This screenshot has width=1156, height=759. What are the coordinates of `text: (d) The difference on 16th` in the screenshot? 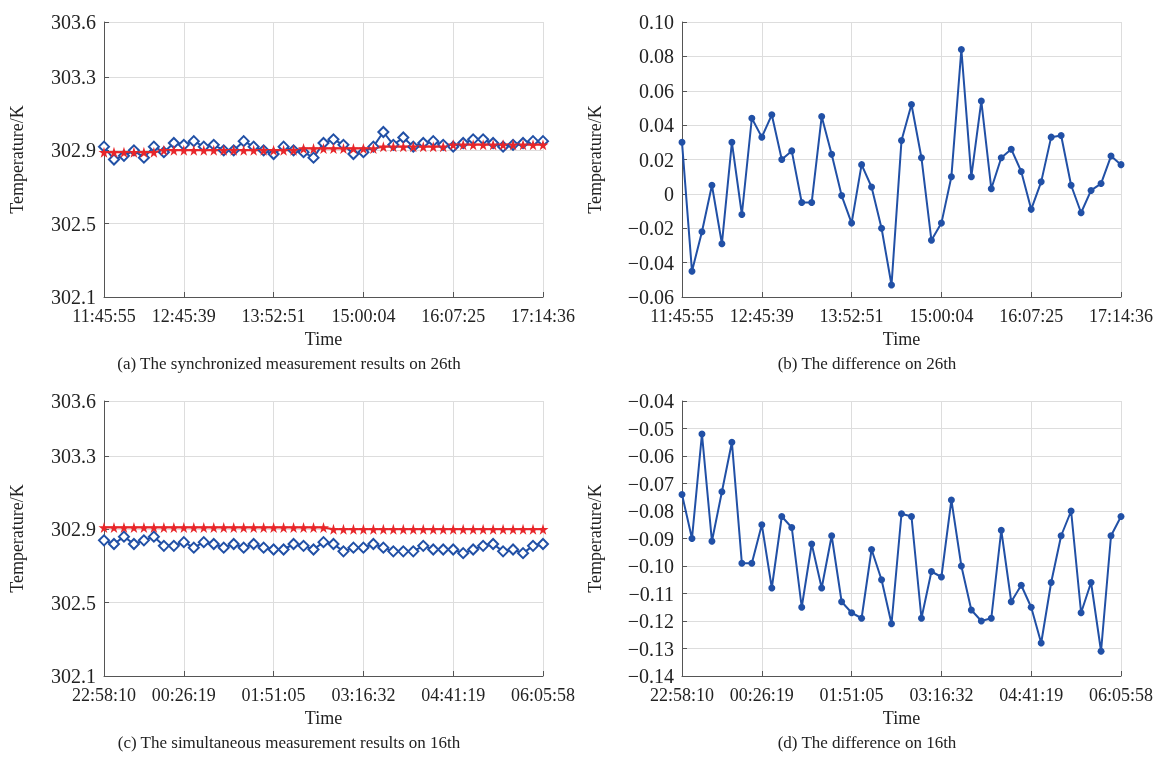 It's located at (867, 742).